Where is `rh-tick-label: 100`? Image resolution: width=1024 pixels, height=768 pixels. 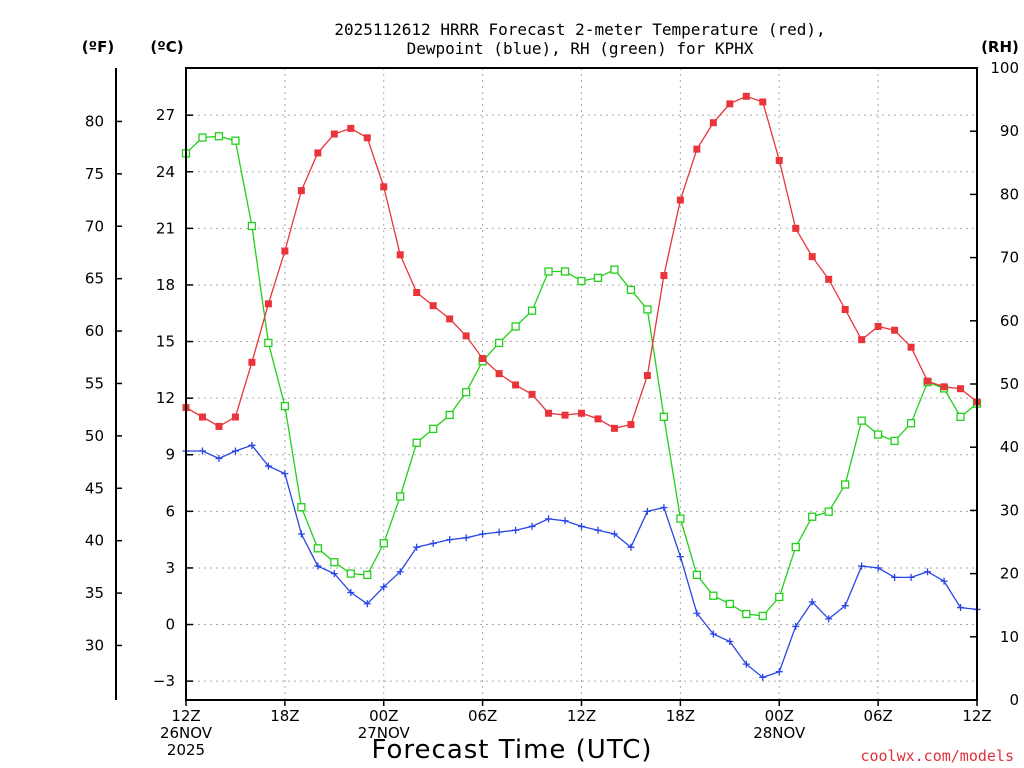 rh-tick-label: 100 is located at coordinates (1004, 68).